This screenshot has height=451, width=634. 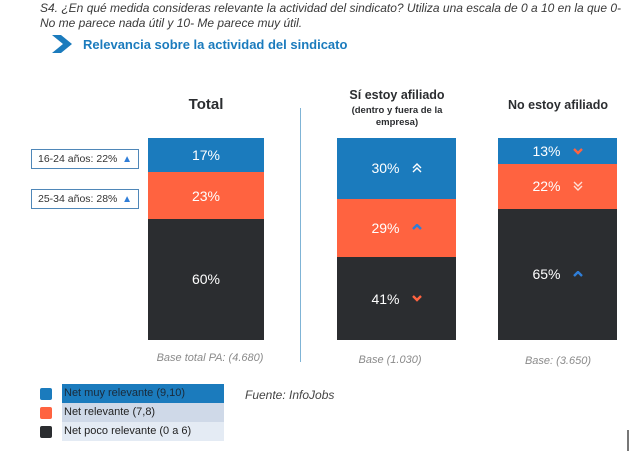 I want to click on age-callout-label: 16-24 años: 22%, so click(x=78, y=159).